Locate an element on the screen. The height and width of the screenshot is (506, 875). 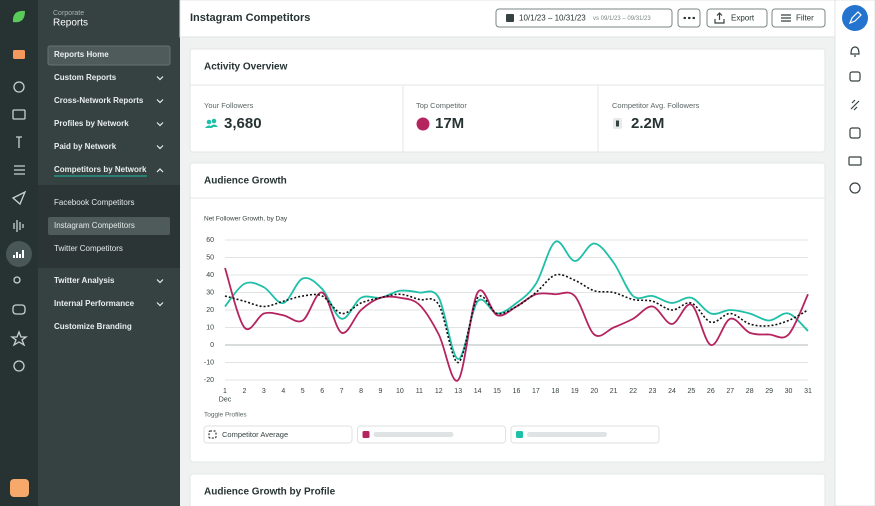
send-icon is located at coordinates (19, 198).